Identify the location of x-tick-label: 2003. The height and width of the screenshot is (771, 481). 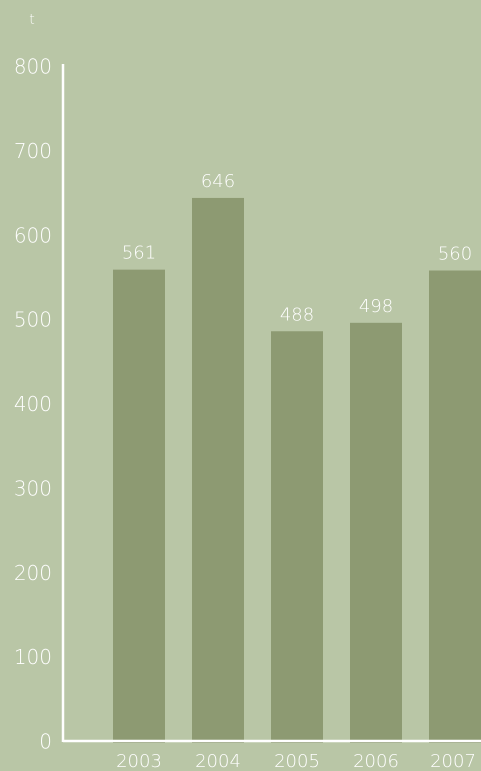
(139, 761).